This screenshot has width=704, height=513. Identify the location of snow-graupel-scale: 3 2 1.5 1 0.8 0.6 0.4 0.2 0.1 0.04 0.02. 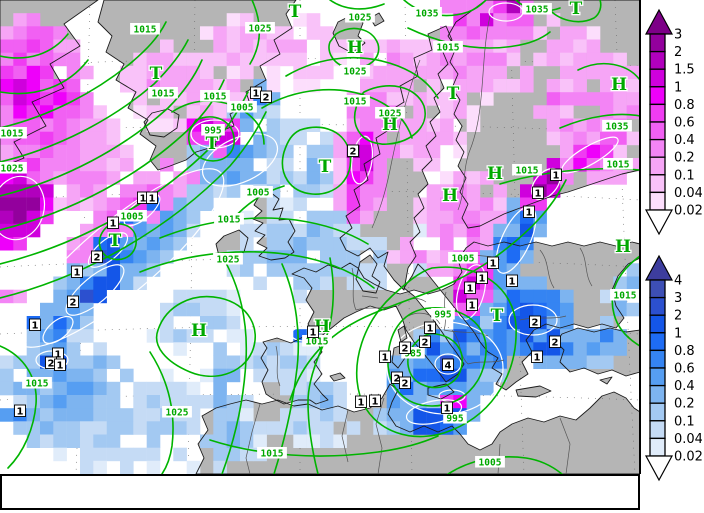
(673, 122).